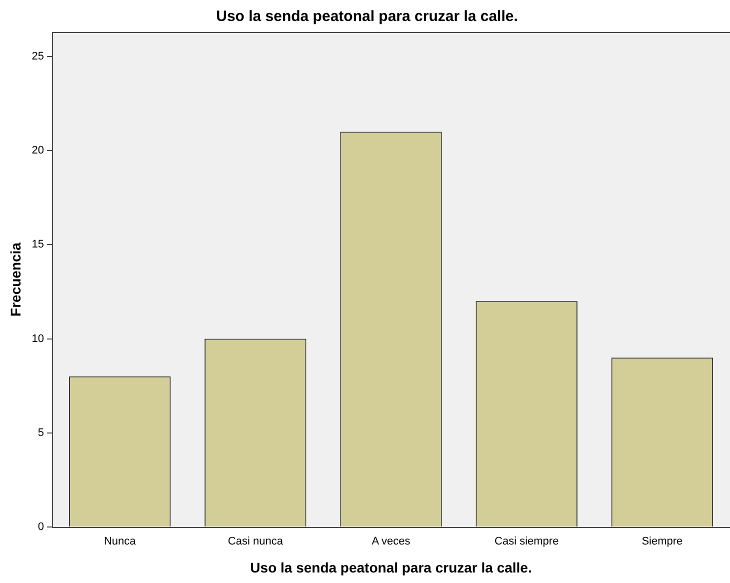 This screenshot has height=583, width=730. What do you see at coordinates (38, 56) in the screenshot?
I see `y-tick-label: 25` at bounding box center [38, 56].